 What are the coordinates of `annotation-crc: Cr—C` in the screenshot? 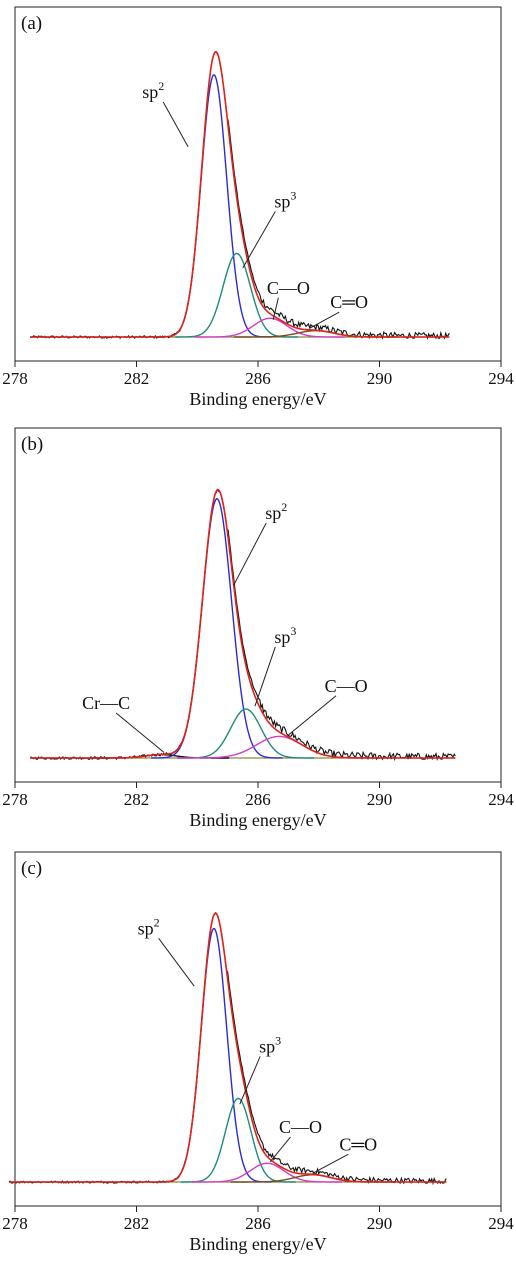 It's located at (106, 703).